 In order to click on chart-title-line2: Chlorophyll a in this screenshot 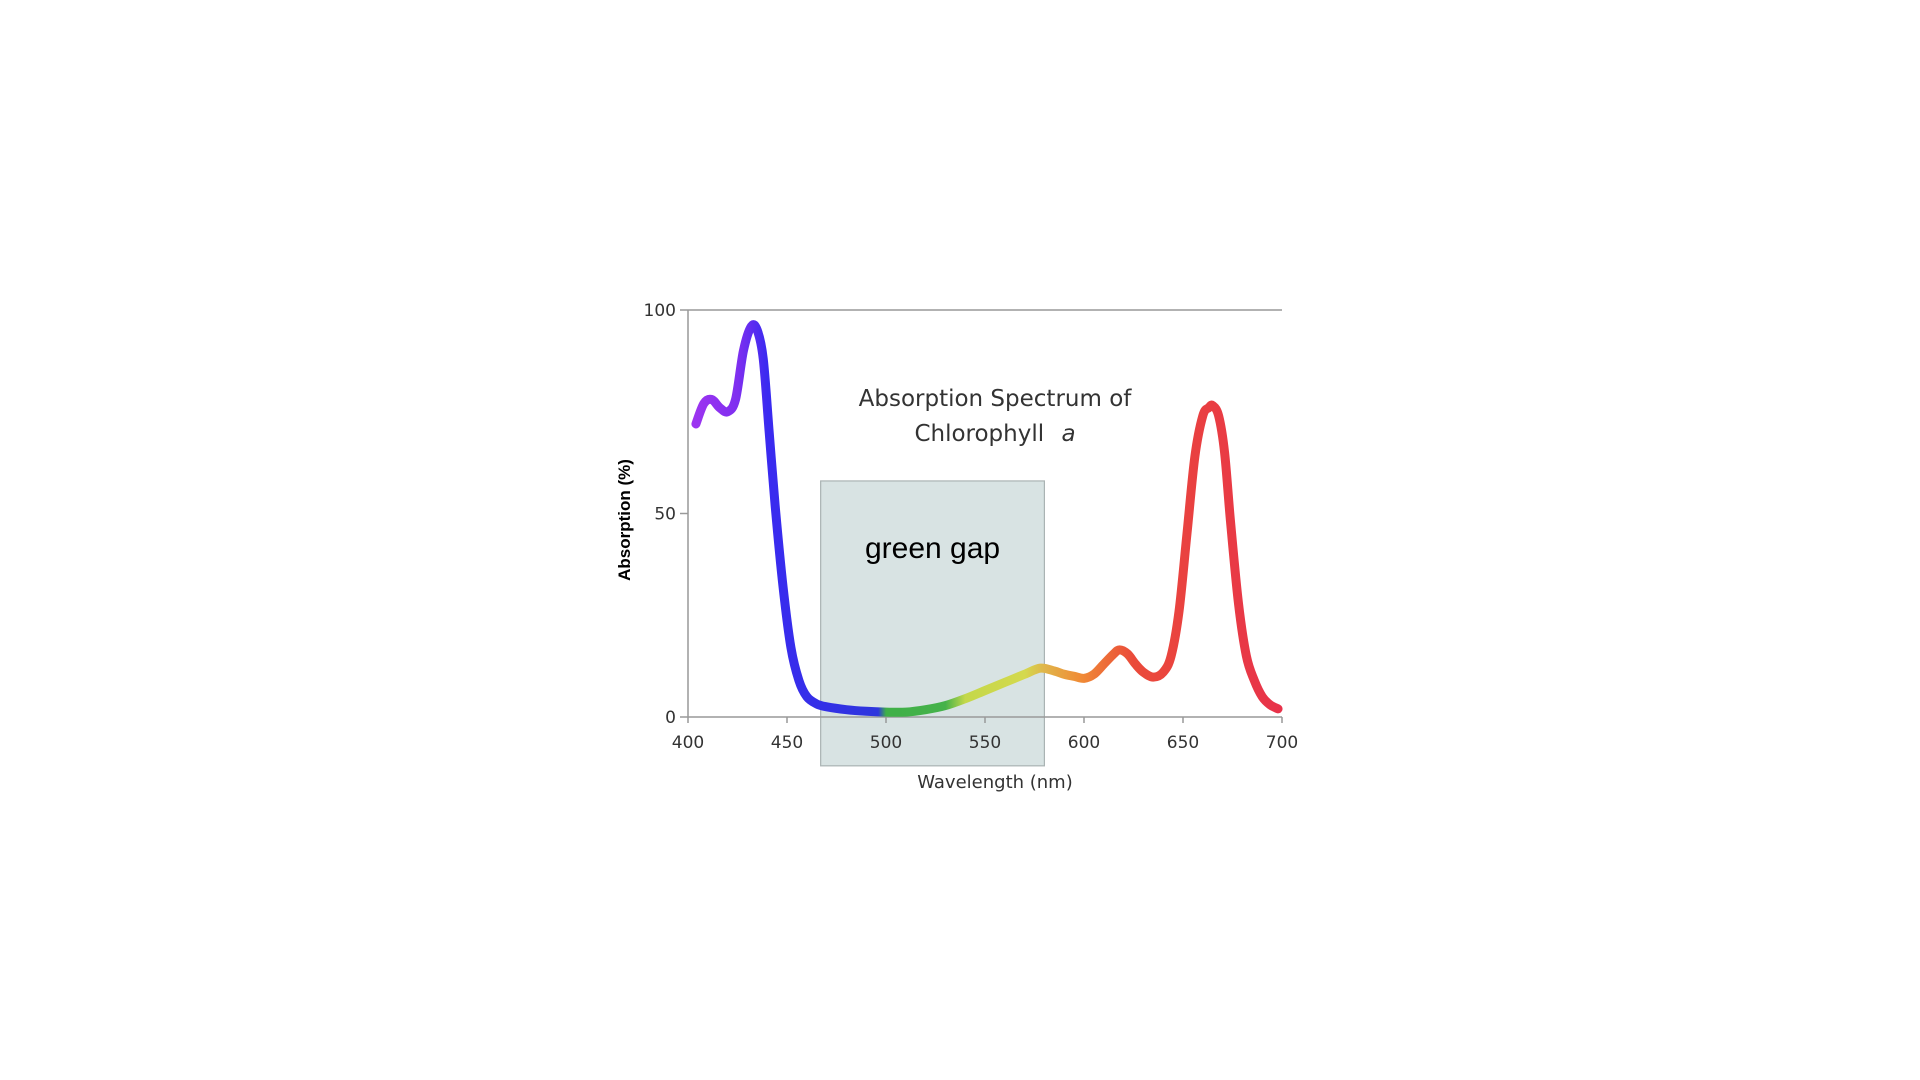, I will do `click(994, 434)`.